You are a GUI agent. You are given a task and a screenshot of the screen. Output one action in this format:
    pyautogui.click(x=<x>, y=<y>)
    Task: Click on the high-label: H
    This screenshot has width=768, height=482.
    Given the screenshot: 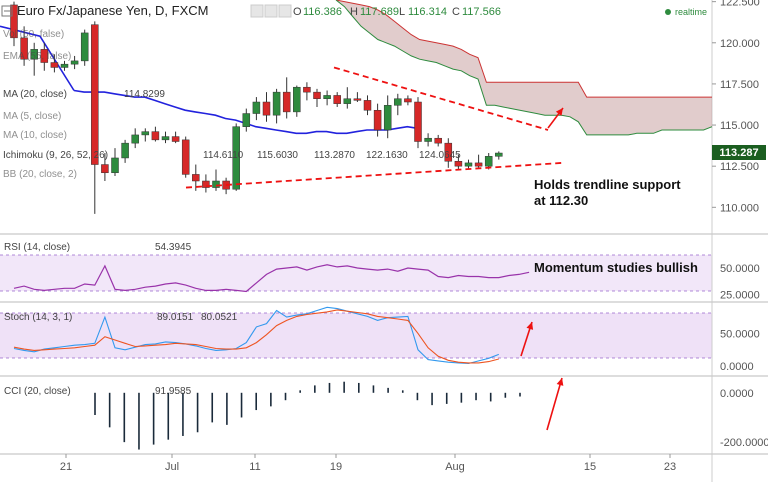 What is the action you would take?
    pyautogui.click(x=354, y=12)
    